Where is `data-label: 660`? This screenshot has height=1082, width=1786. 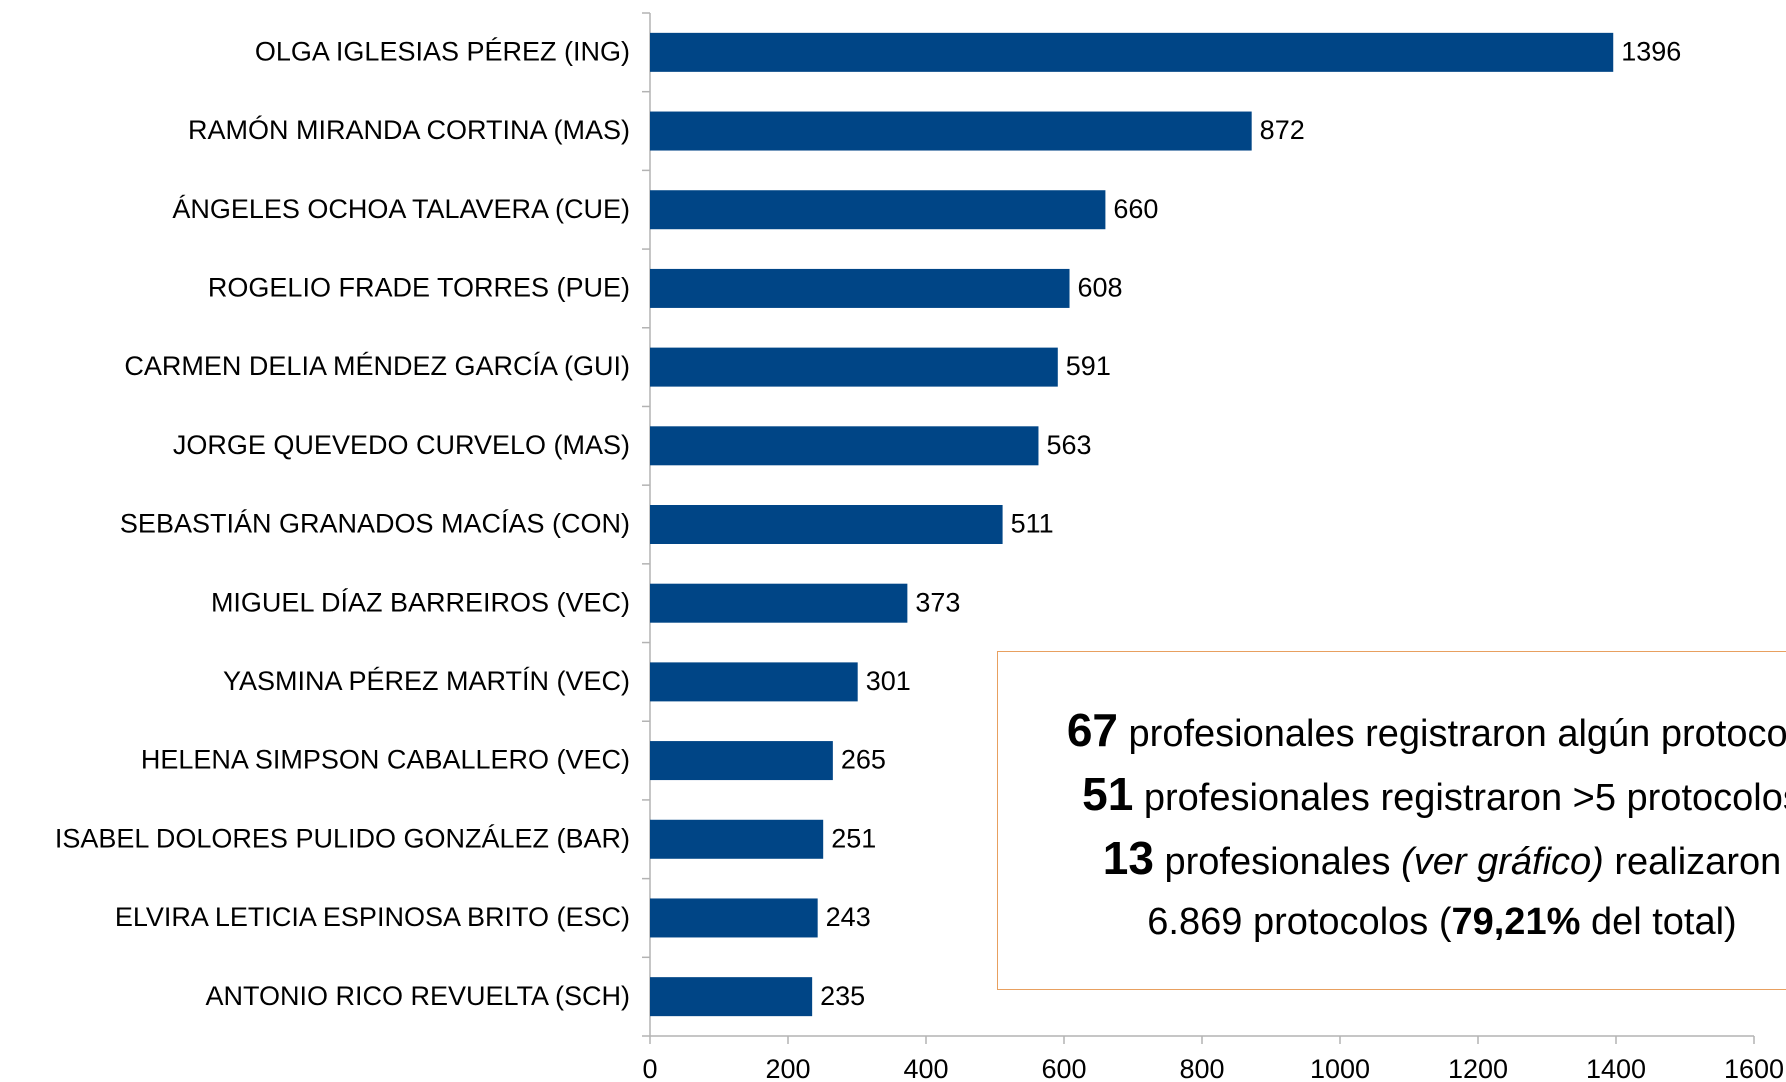
data-label: 660 is located at coordinates (1135, 209).